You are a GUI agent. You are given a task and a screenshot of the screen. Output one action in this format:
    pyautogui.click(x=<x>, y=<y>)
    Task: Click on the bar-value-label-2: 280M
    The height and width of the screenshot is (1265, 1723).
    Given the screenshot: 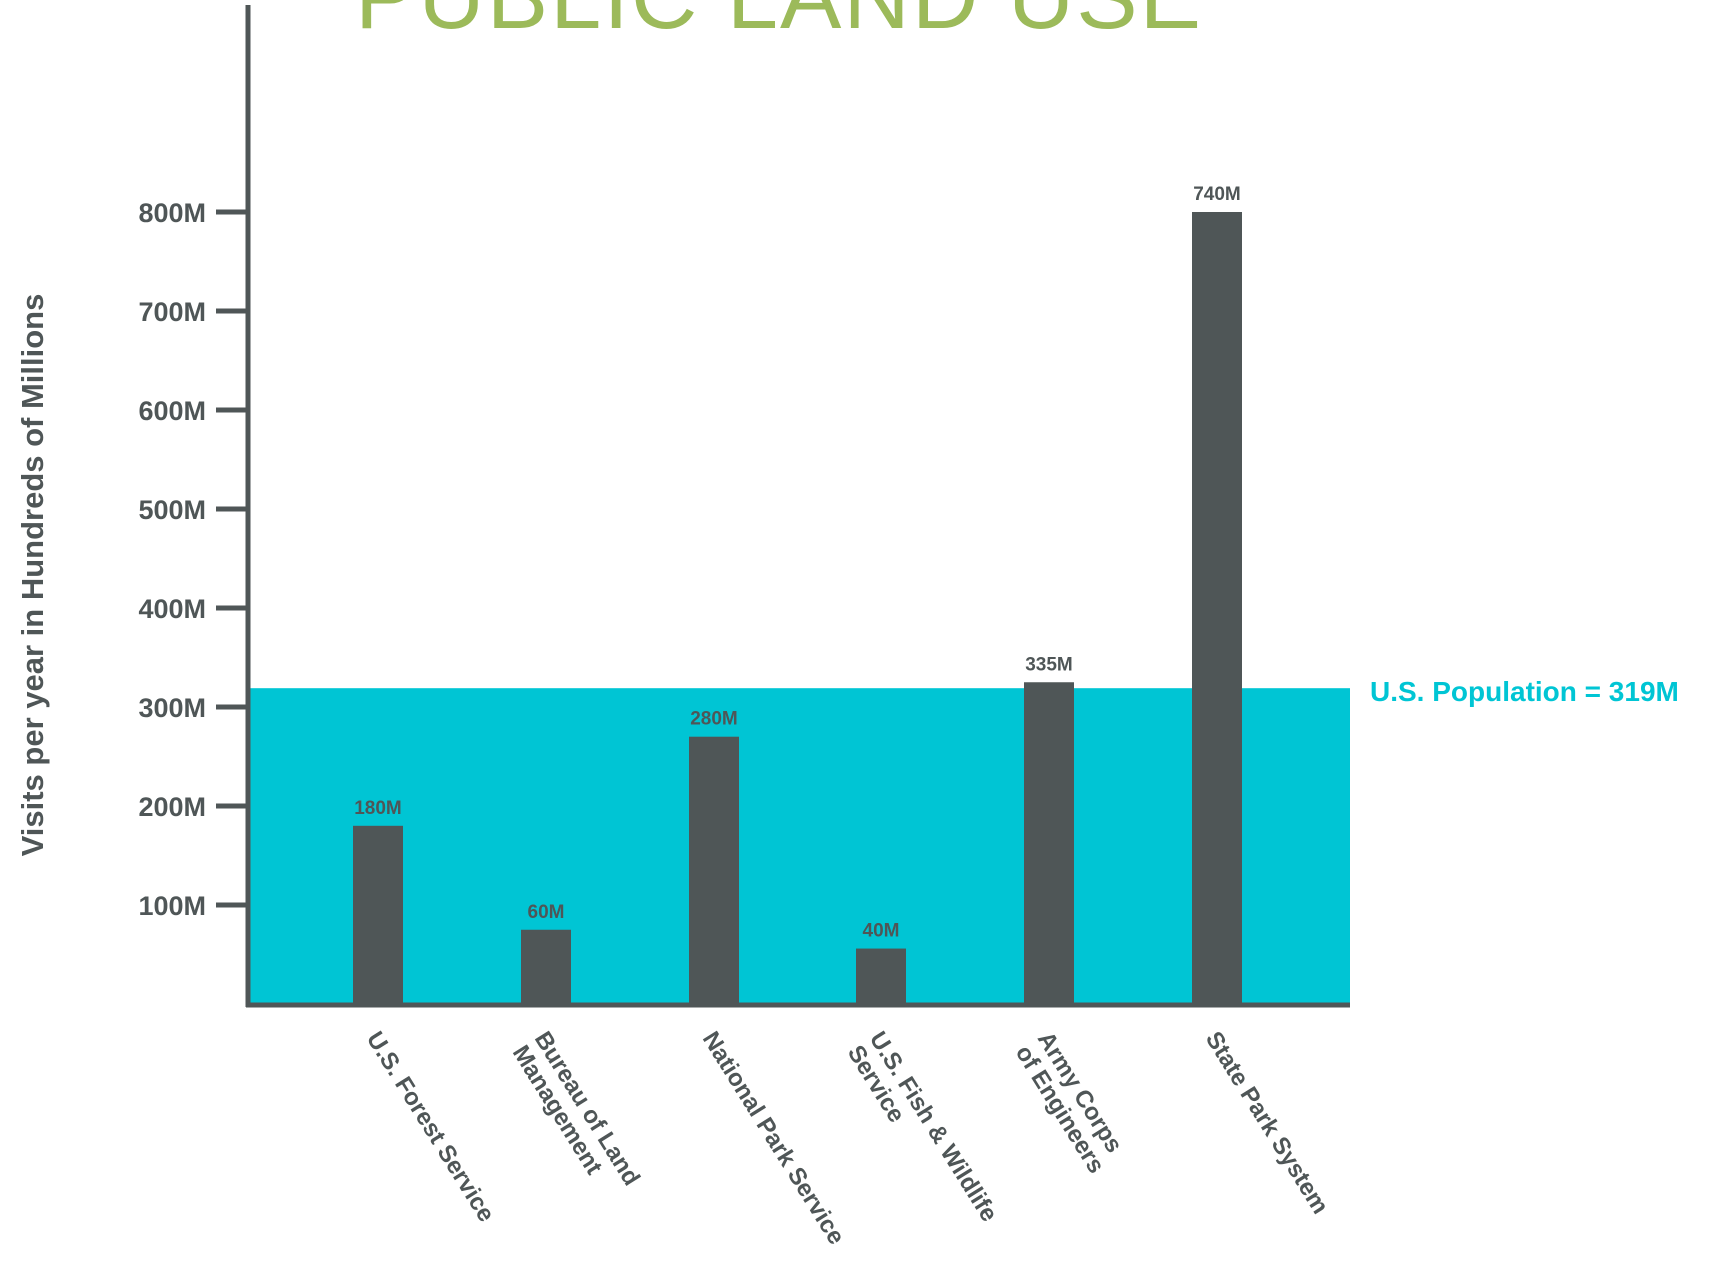 What is the action you would take?
    pyautogui.click(x=714, y=719)
    